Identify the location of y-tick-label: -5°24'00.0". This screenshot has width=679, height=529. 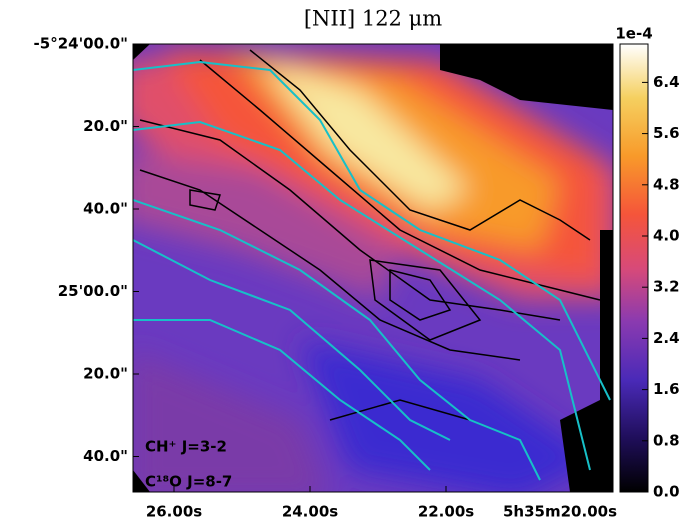
(81, 44).